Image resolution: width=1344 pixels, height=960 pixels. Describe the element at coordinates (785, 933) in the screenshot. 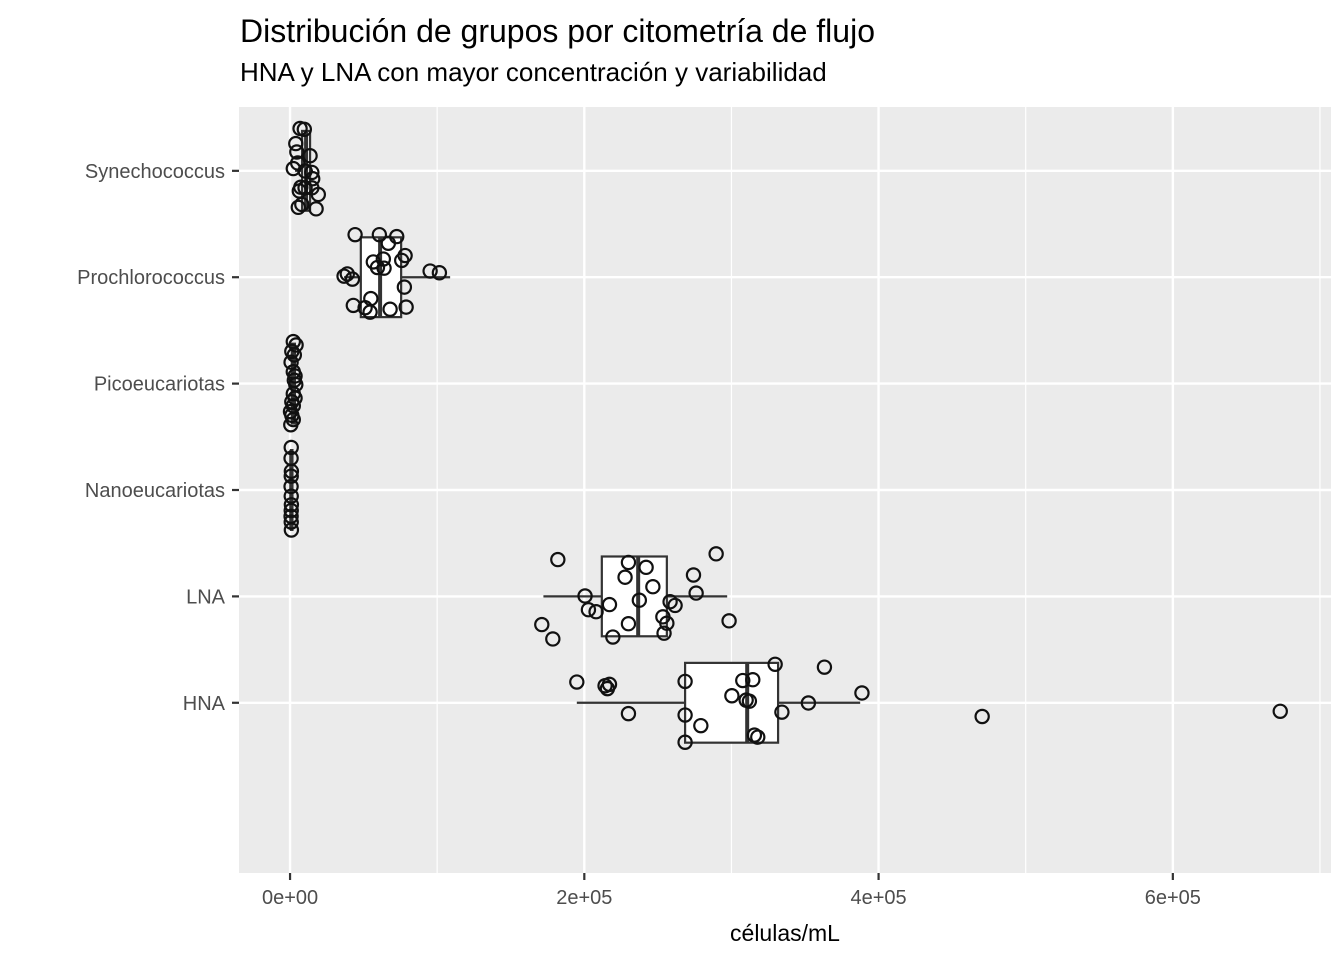

I see `x-axis-title: células/mL` at that location.